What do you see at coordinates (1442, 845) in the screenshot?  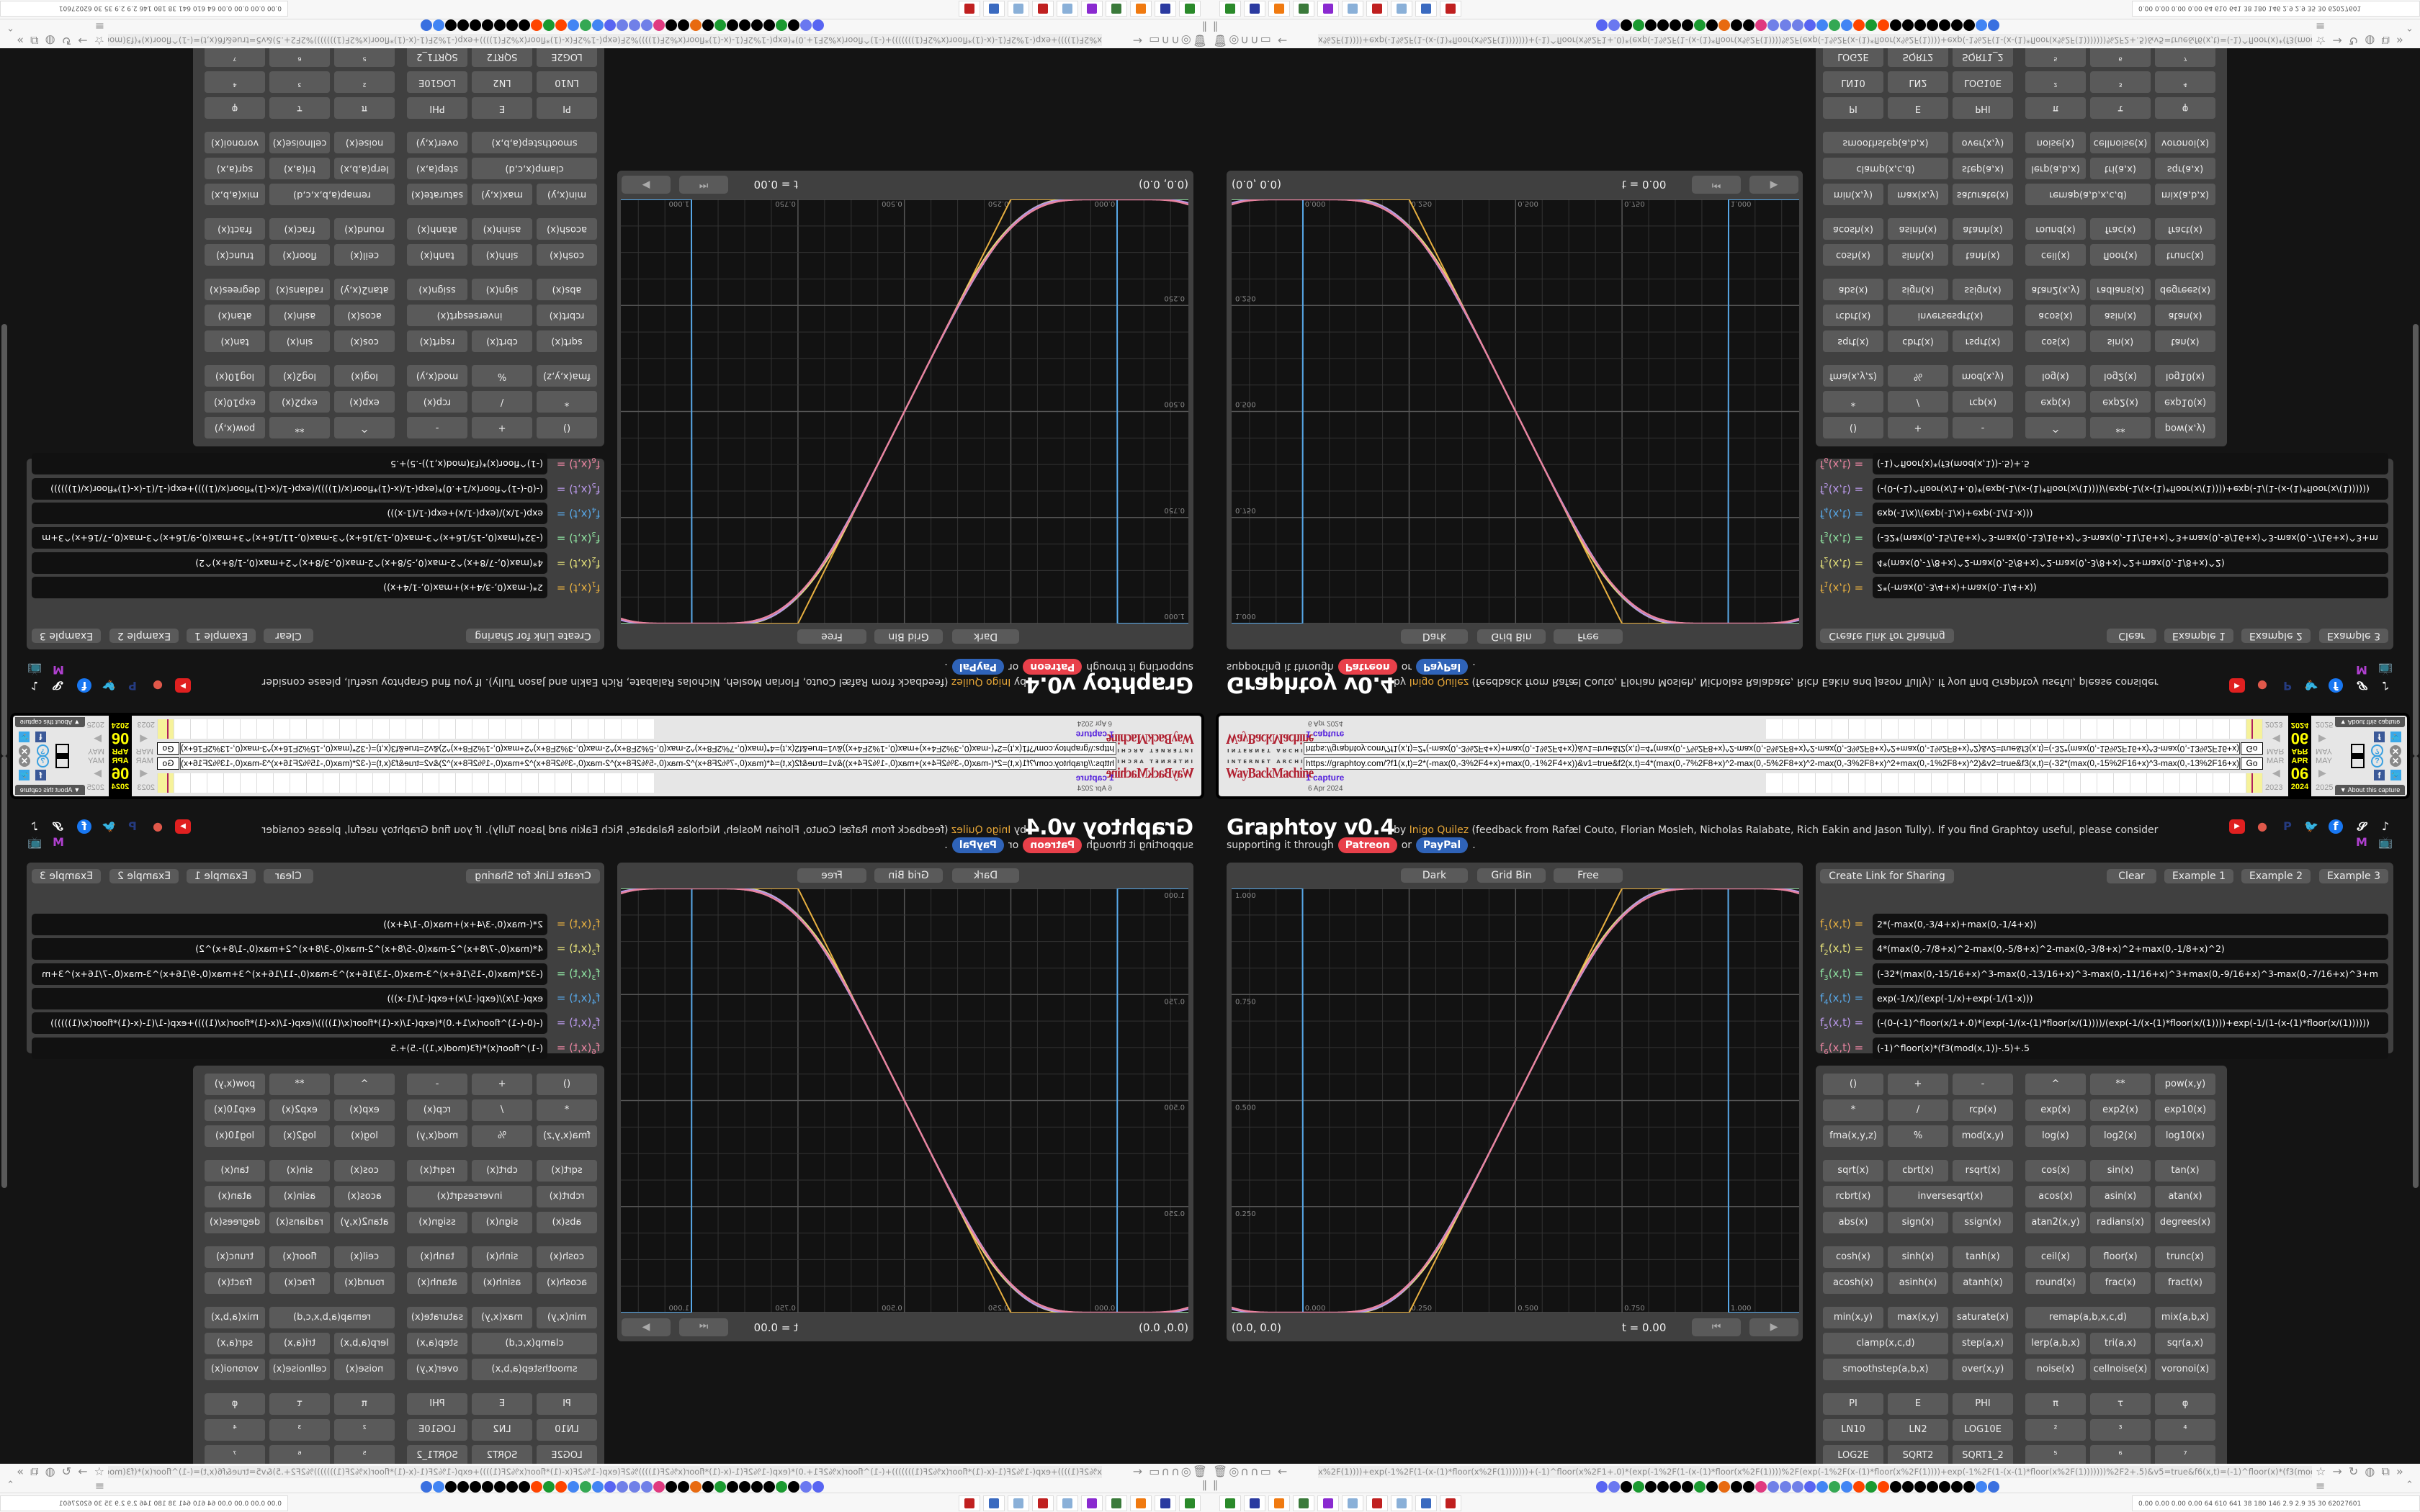 I see `paypal-button: PayPal` at bounding box center [1442, 845].